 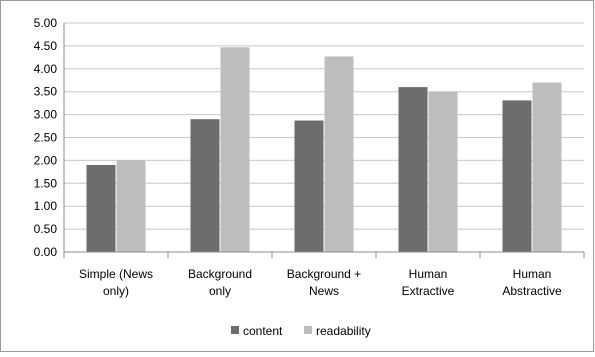 What do you see at coordinates (46, 115) in the screenshot?
I see `y-tick-label: 3.00` at bounding box center [46, 115].